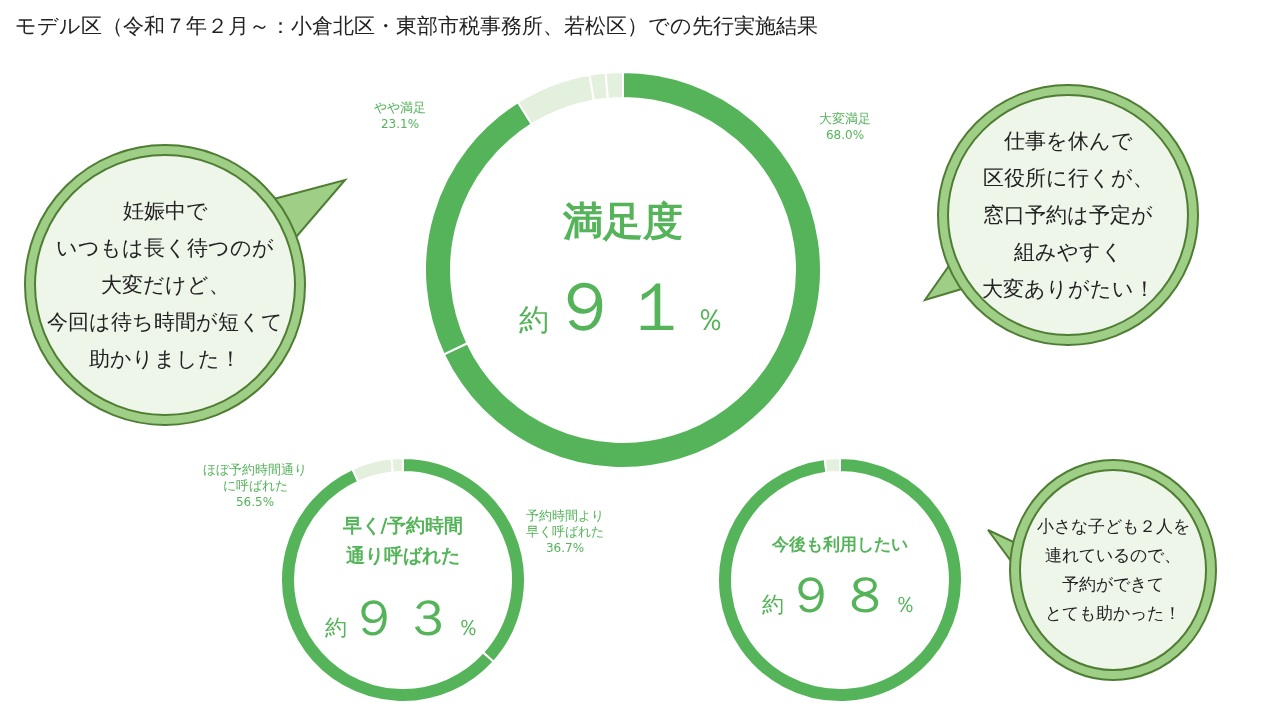 This screenshot has height=720, width=1280. What do you see at coordinates (1113, 570) in the screenshot?
I see `text: 小さな子ども２人を連れているので、予約ができてとても助かった！` at bounding box center [1113, 570].